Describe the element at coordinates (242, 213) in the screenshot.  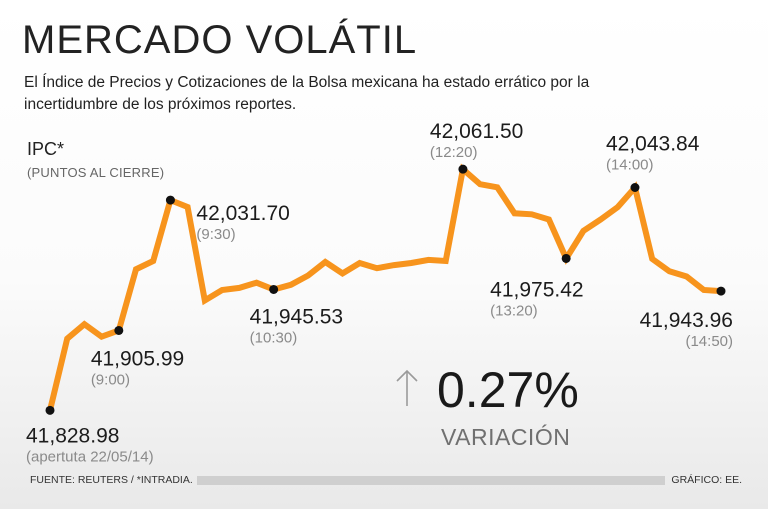
I see `data-label-value: 42,031.70` at that location.